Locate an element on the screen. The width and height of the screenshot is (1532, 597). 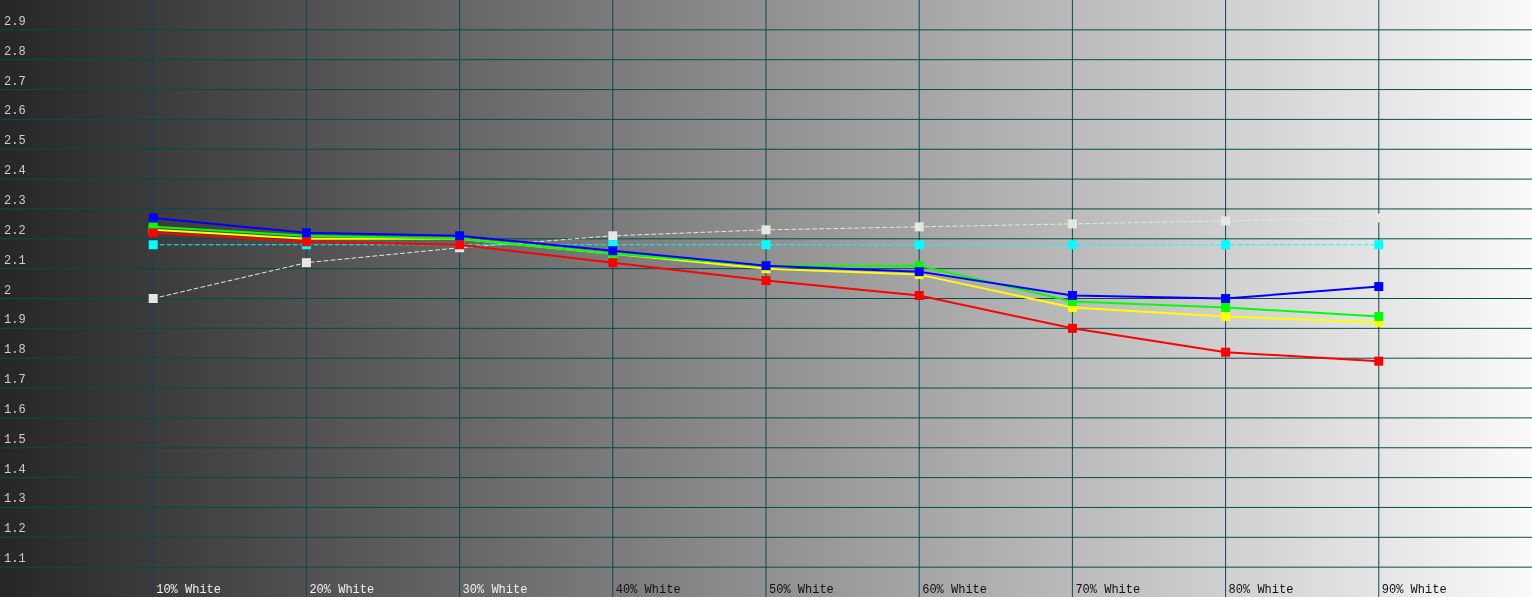
y-tick-label: 1.2 is located at coordinates (15, 529).